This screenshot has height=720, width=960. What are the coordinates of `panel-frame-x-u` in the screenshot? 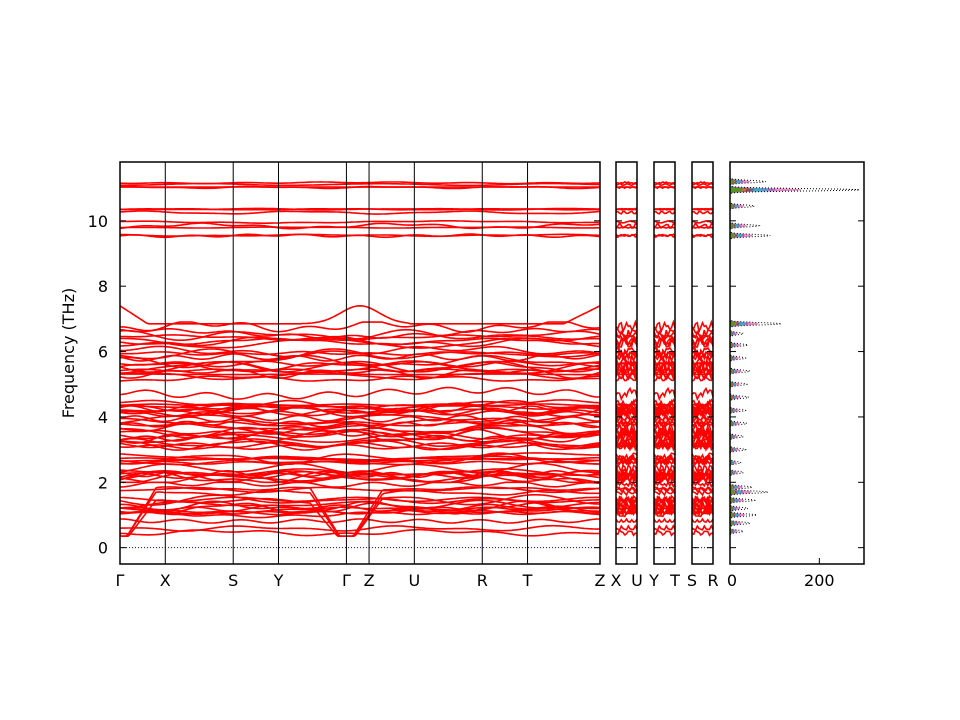 It's located at (626, 363).